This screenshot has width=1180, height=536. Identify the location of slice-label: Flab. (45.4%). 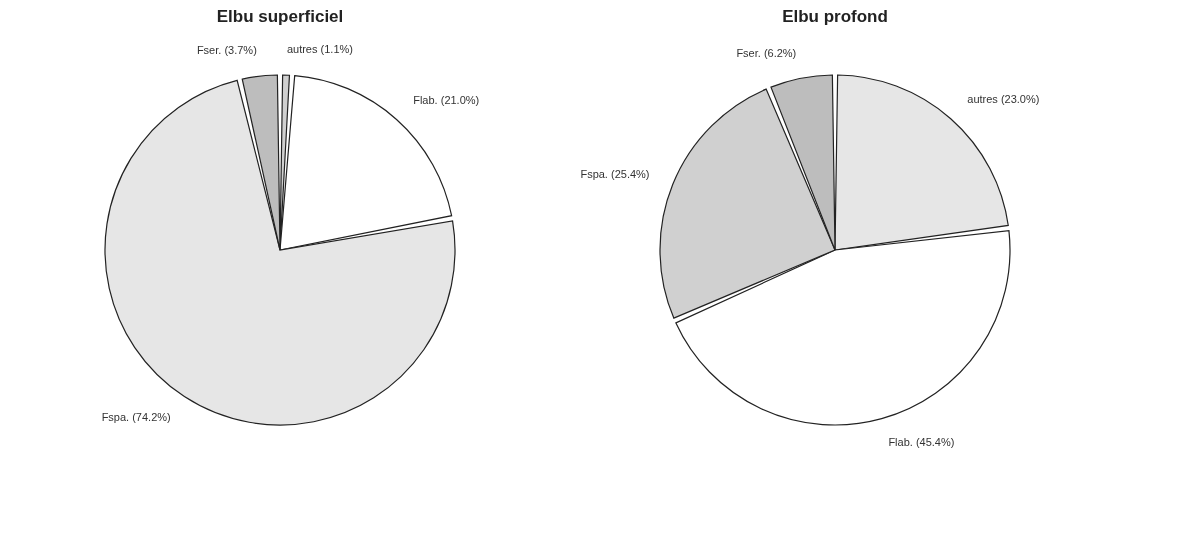
(921, 441).